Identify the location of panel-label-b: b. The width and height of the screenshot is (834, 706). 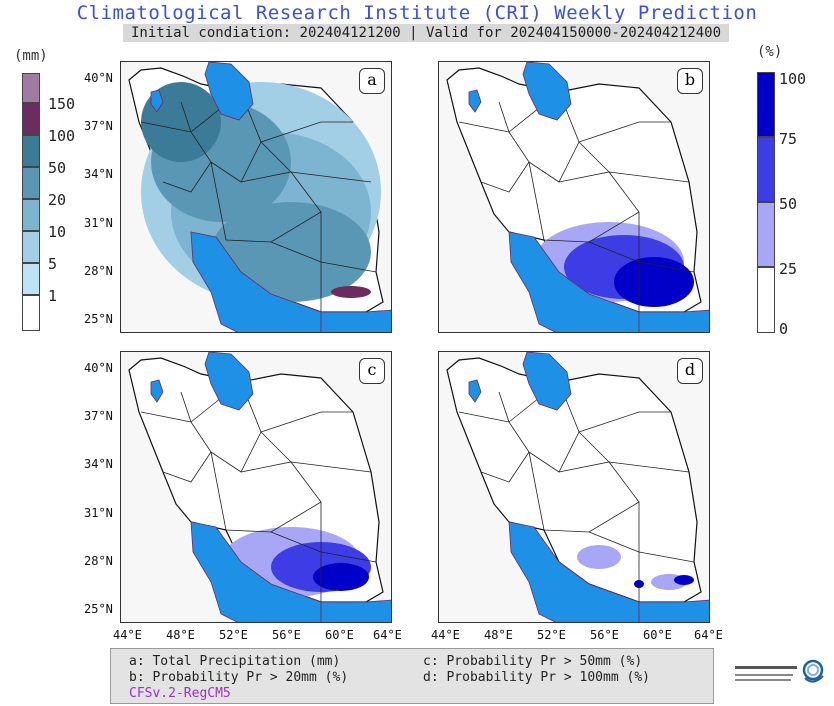
(690, 81).